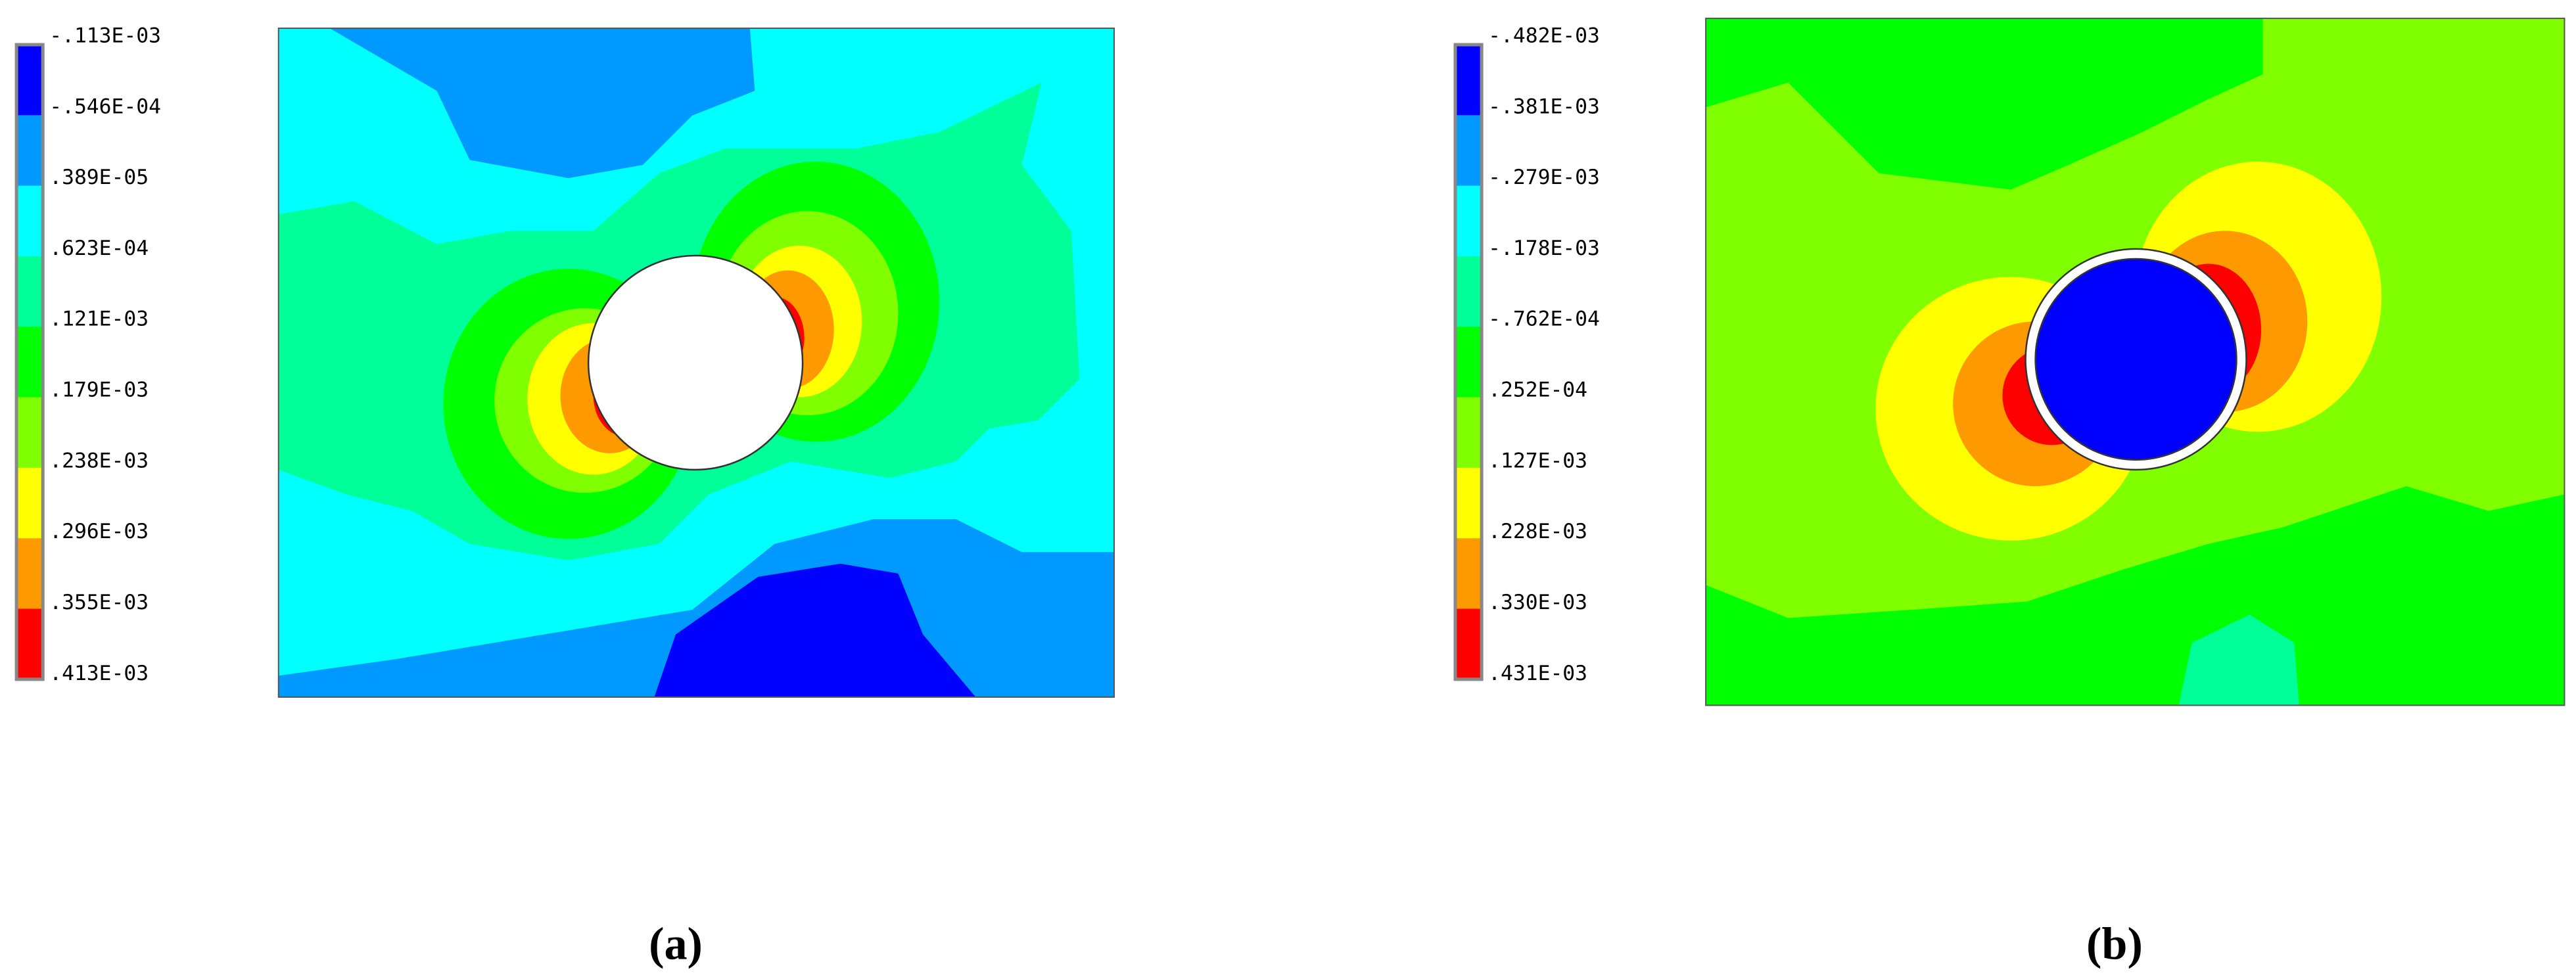 The width and height of the screenshot is (2576, 979). I want to click on legend-label: .228E-03, so click(1537, 531).